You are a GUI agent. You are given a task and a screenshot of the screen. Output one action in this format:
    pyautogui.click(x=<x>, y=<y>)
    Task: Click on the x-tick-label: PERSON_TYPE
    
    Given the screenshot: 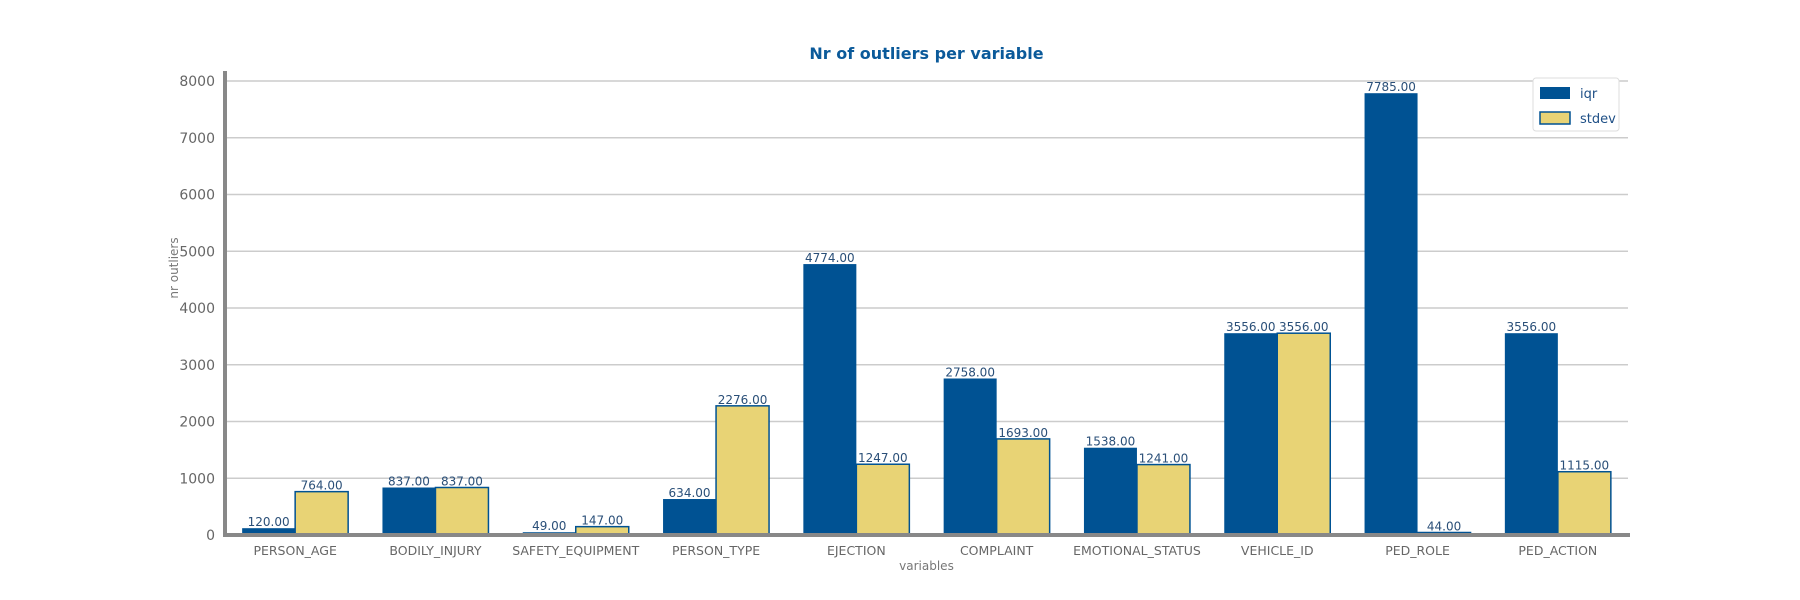 What is the action you would take?
    pyautogui.click(x=716, y=550)
    